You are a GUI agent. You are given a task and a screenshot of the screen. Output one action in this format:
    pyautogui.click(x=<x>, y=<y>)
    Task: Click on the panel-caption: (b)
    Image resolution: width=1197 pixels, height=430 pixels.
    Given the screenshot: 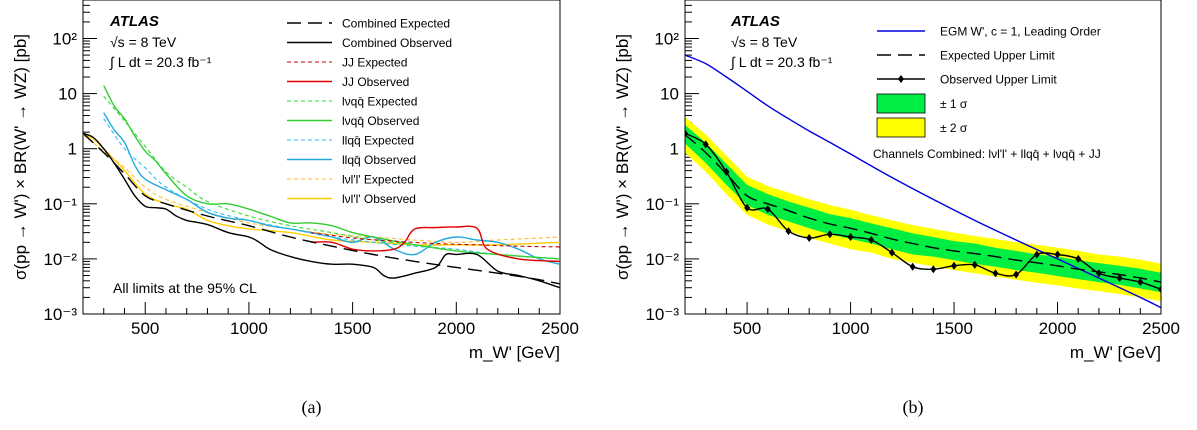 What is the action you would take?
    pyautogui.click(x=913, y=407)
    